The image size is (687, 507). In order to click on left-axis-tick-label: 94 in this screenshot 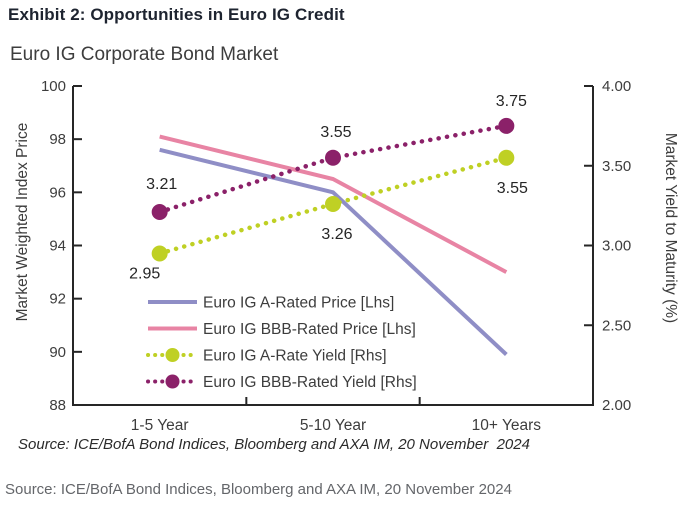, I will do `click(57, 246)`.